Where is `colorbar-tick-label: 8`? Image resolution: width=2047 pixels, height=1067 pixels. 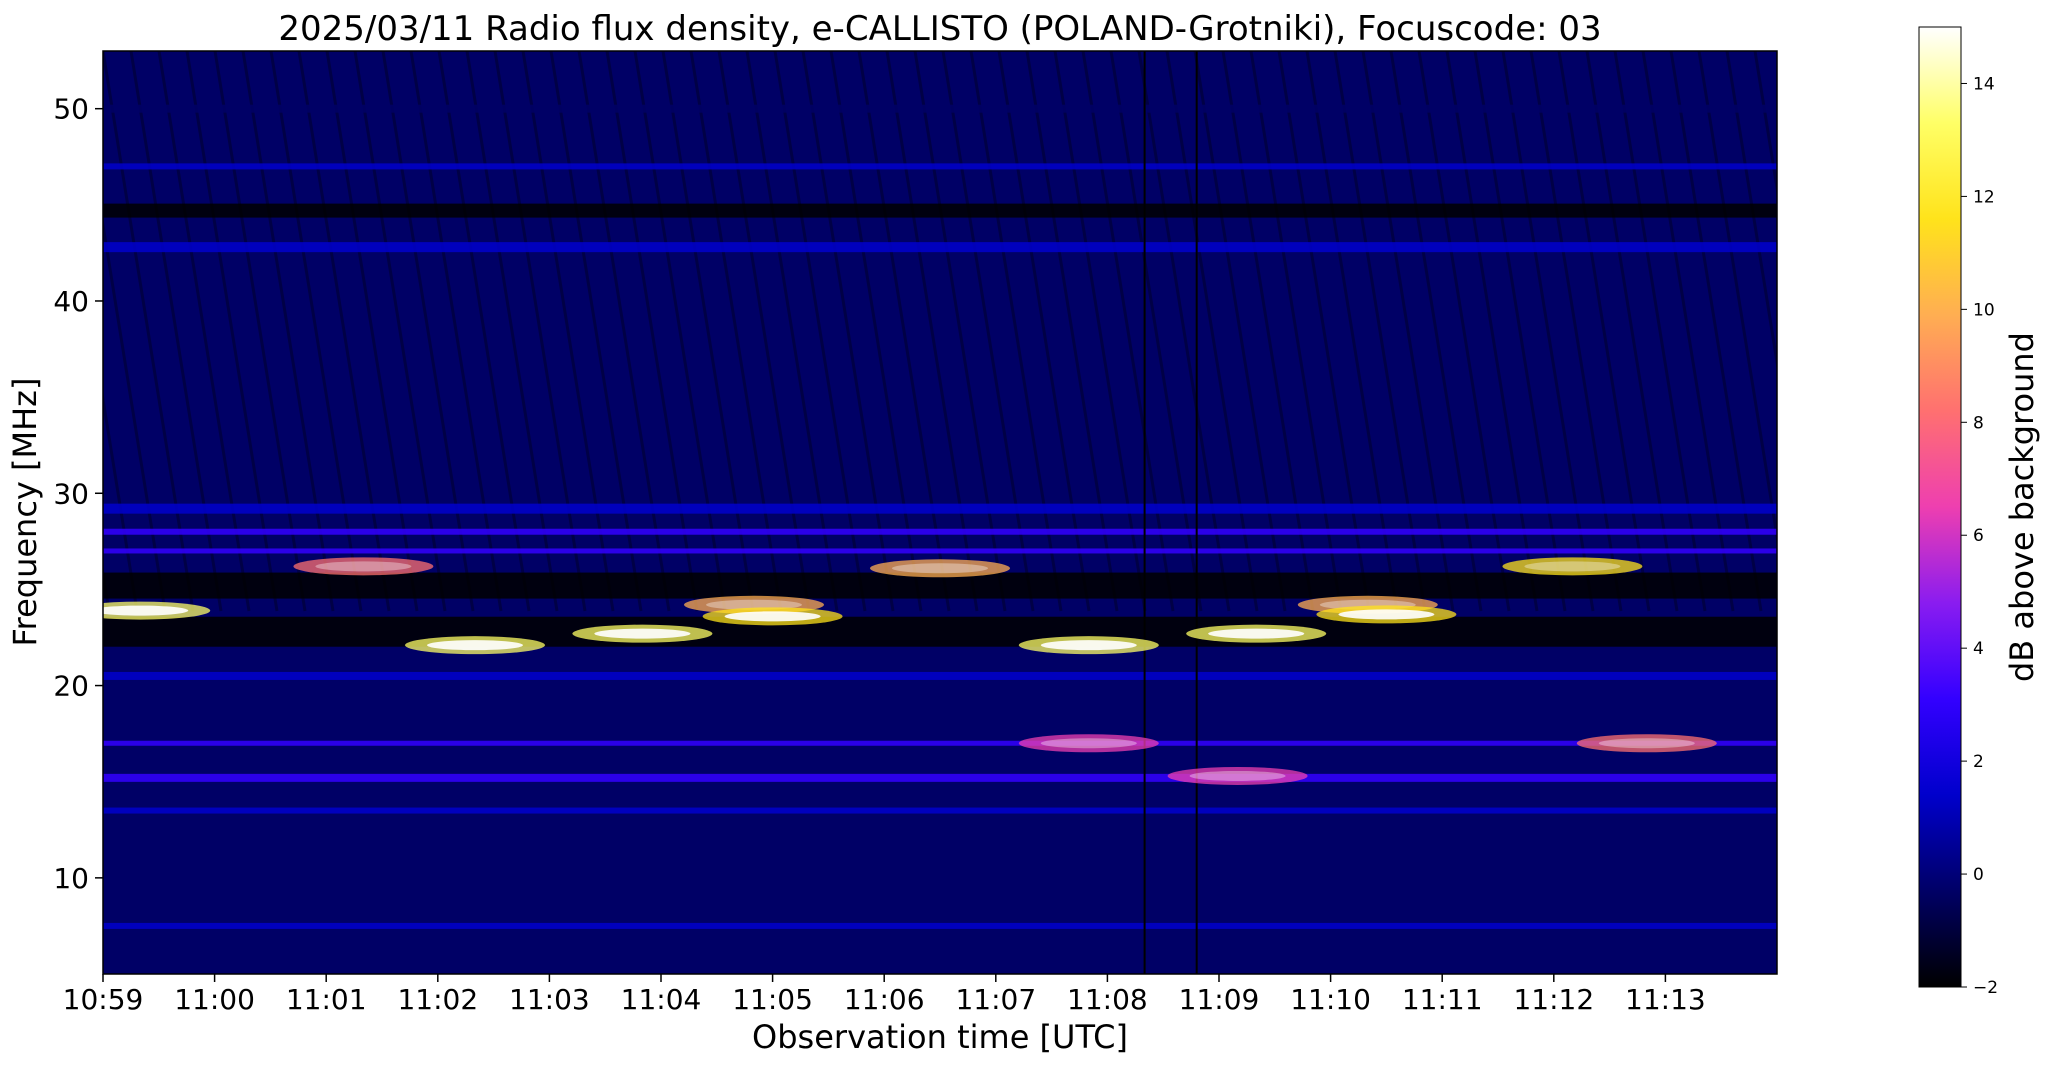 colorbar-tick-label: 8 is located at coordinates (1978, 423).